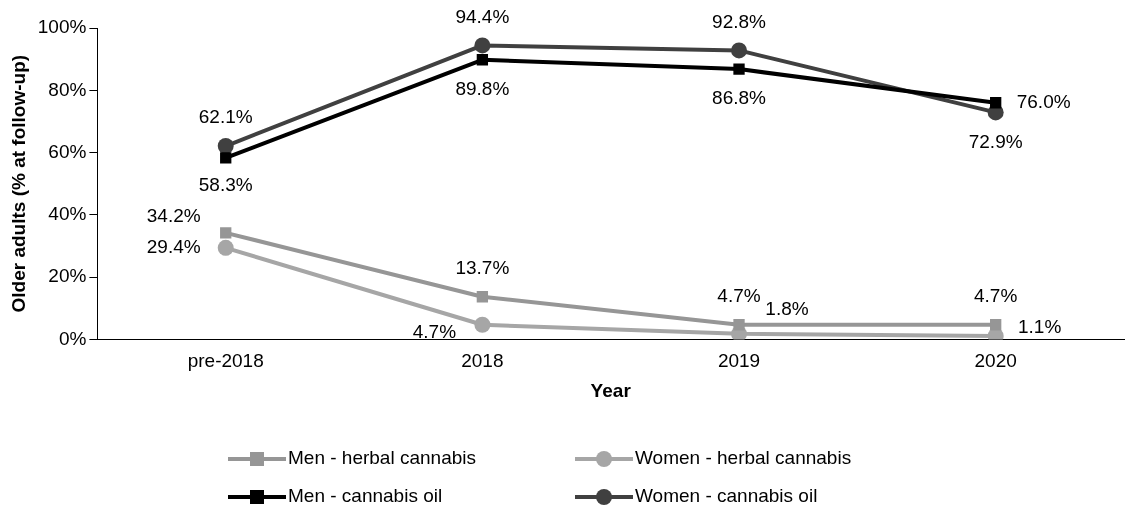 The height and width of the screenshot is (507, 1132). What do you see at coordinates (1043, 101) in the screenshot?
I see `data-label: 76.0%` at bounding box center [1043, 101].